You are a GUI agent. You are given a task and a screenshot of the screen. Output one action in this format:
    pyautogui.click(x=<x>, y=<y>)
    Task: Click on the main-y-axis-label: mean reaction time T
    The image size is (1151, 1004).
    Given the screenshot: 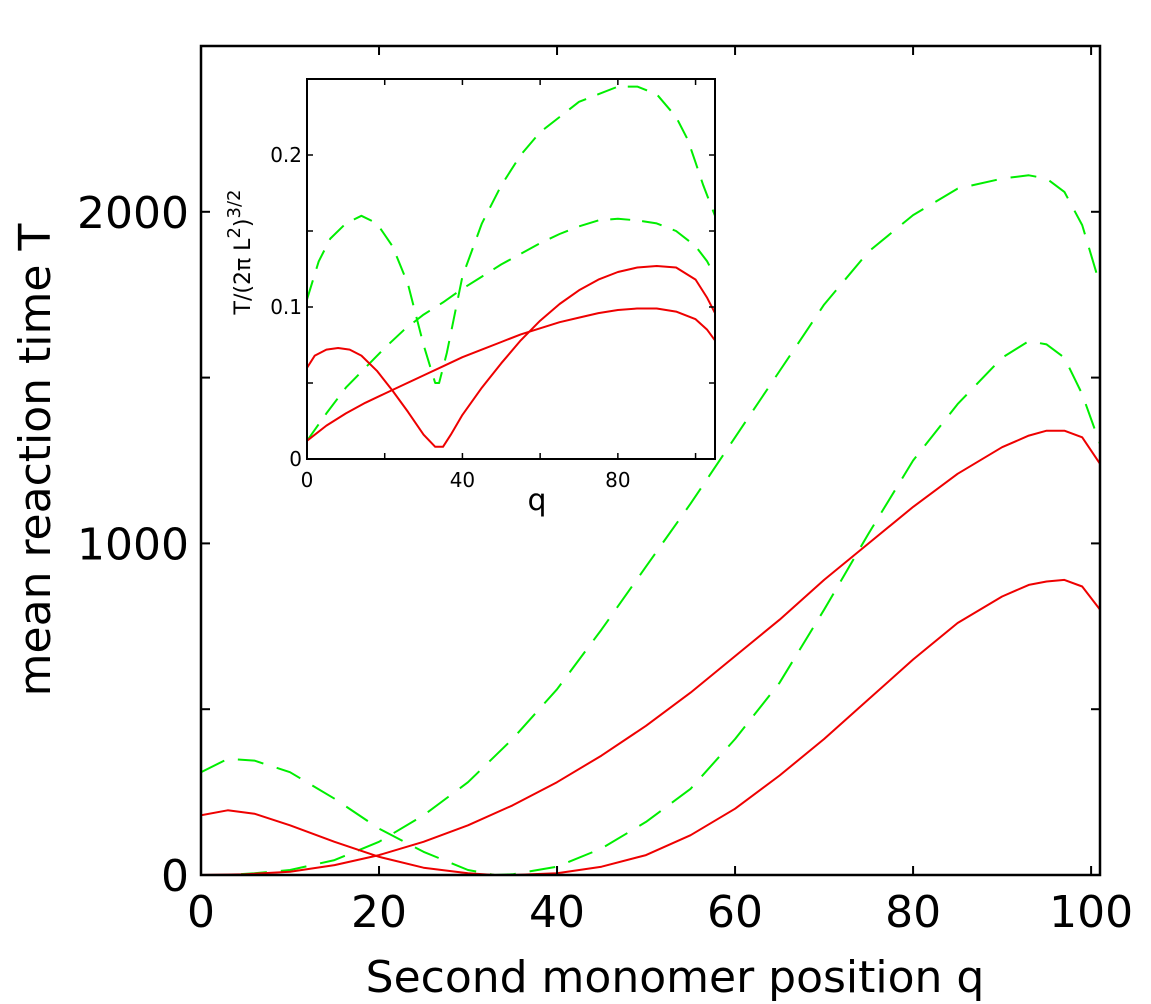 What is the action you would take?
    pyautogui.click(x=35, y=460)
    